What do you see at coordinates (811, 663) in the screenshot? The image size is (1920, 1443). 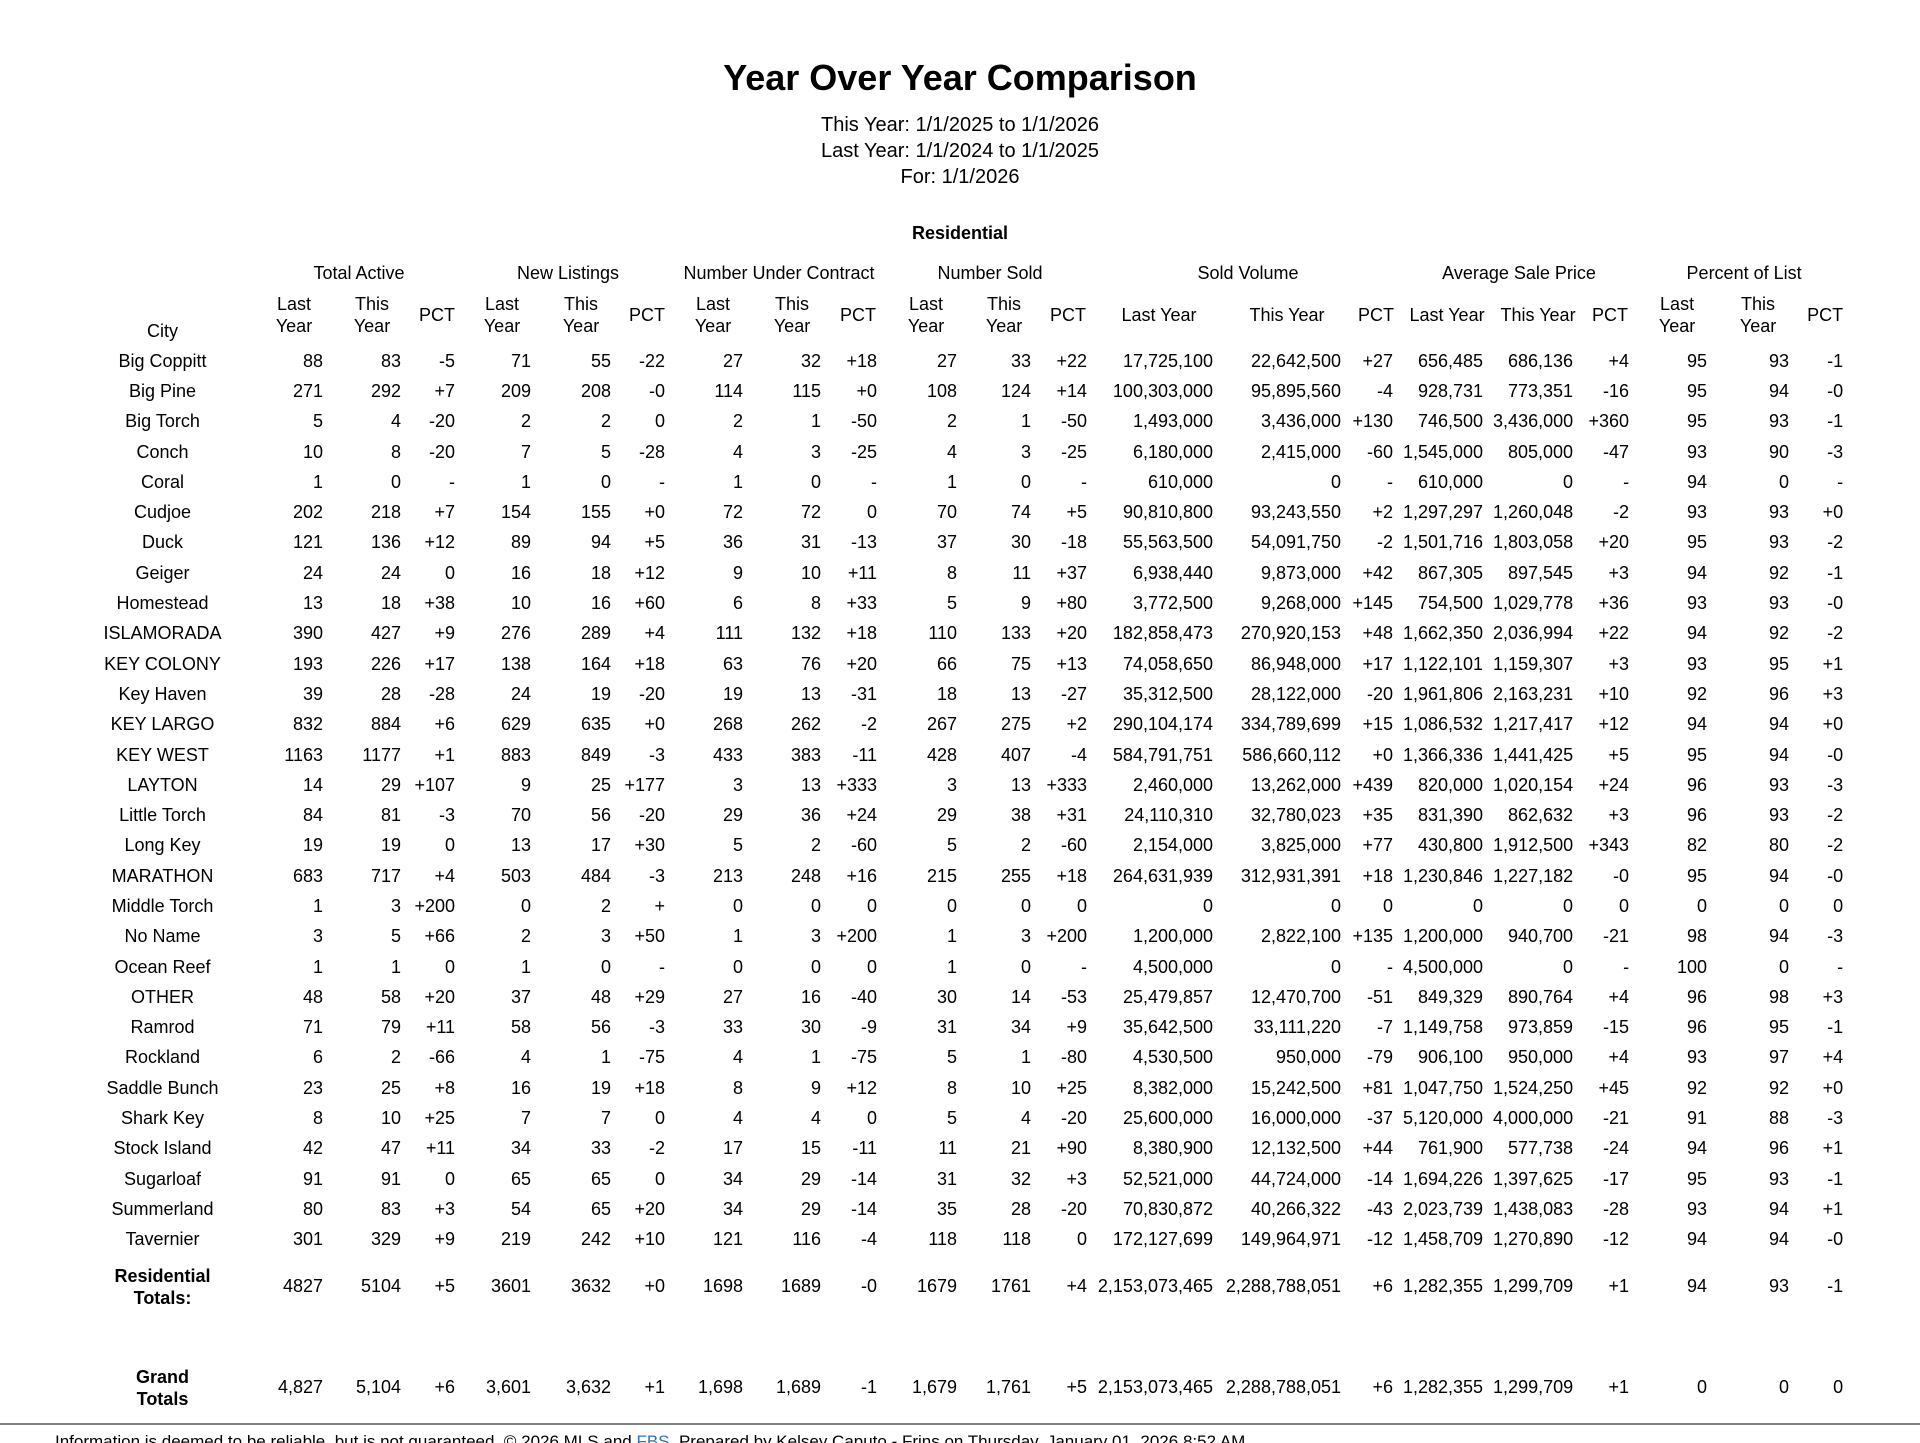 I see `value-cell: 76` at bounding box center [811, 663].